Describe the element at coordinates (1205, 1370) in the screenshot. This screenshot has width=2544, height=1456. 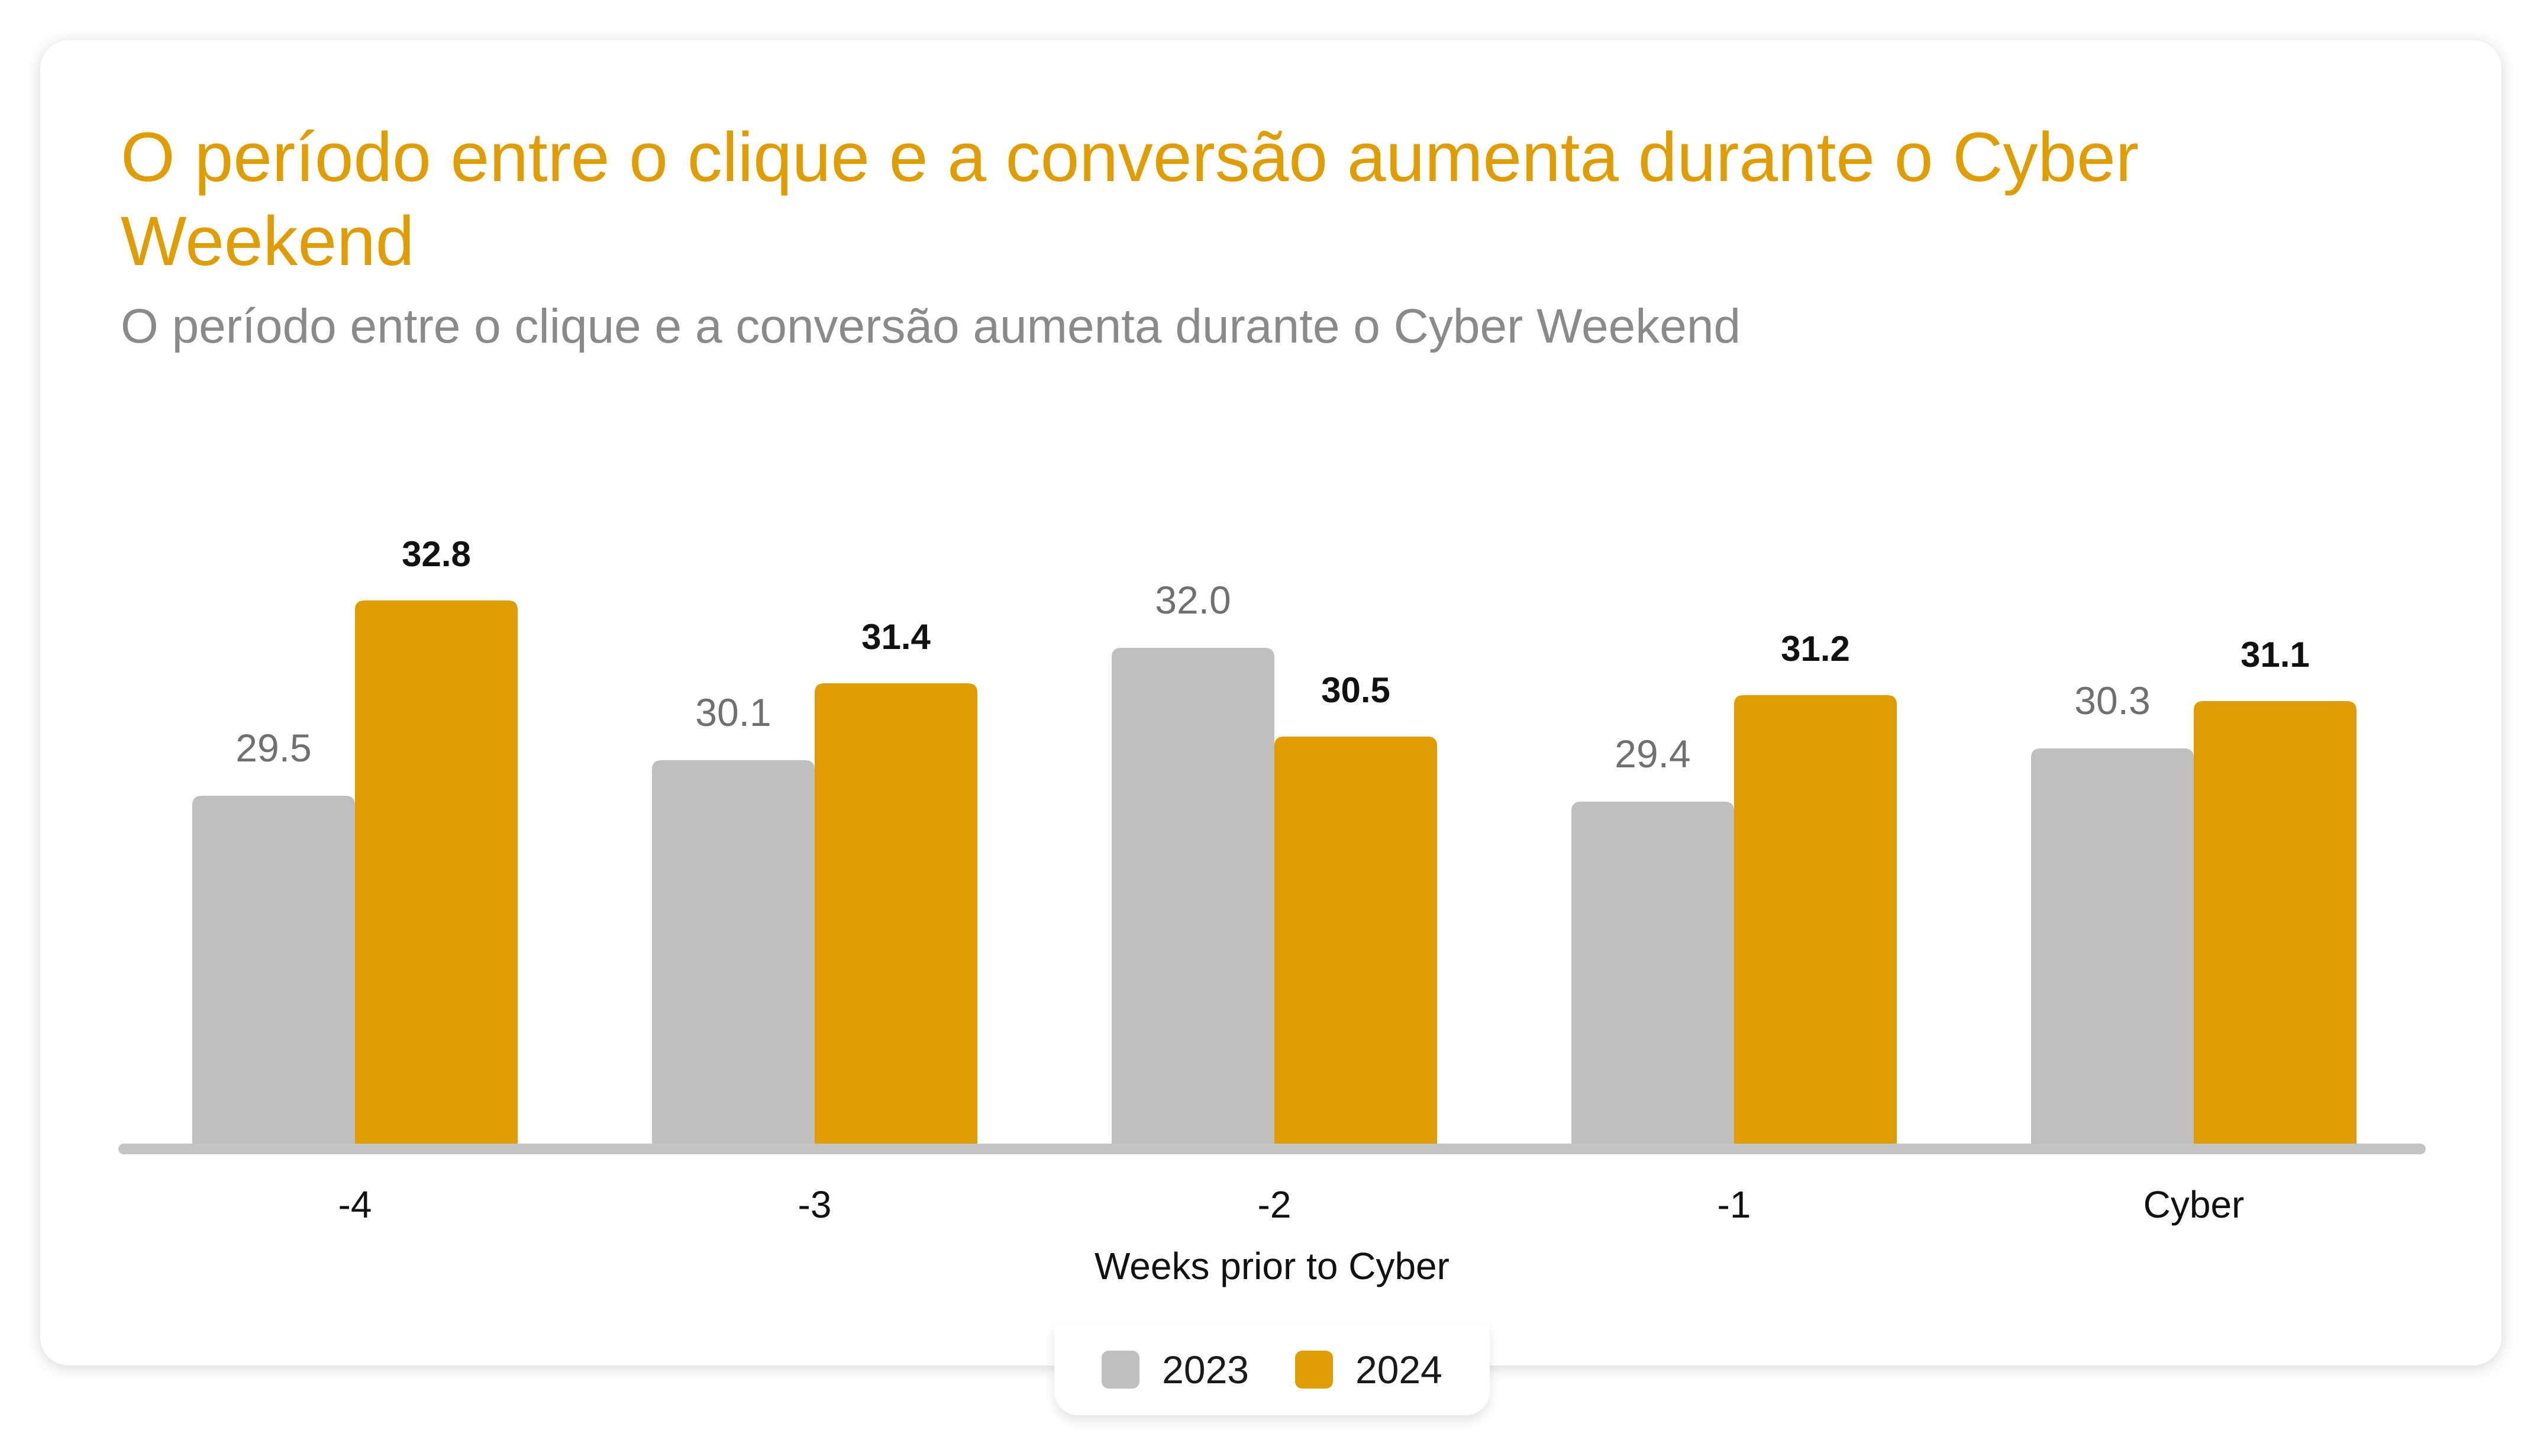
I see `legend-label-2023: 2023` at that location.